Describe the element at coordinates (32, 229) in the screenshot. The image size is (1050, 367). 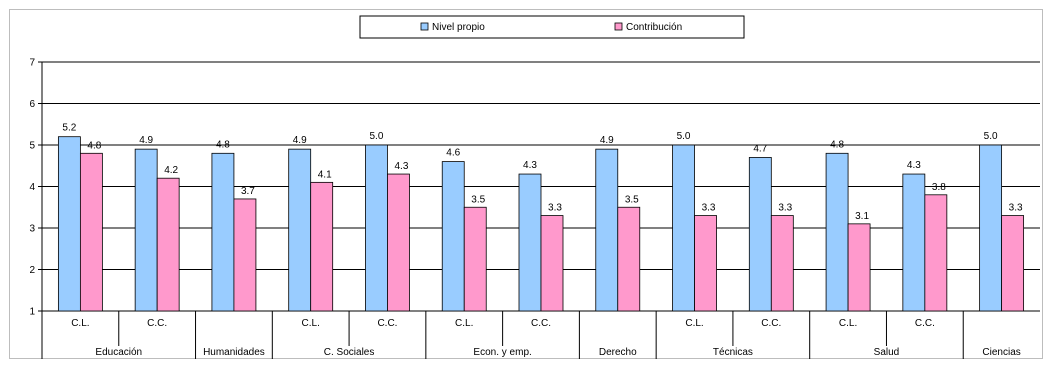
I see `y-tick-label: 3` at that location.